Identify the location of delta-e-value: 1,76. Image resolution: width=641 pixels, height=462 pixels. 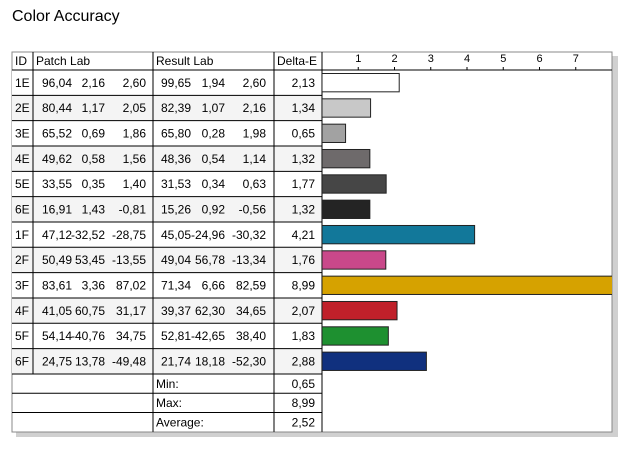
(304, 260).